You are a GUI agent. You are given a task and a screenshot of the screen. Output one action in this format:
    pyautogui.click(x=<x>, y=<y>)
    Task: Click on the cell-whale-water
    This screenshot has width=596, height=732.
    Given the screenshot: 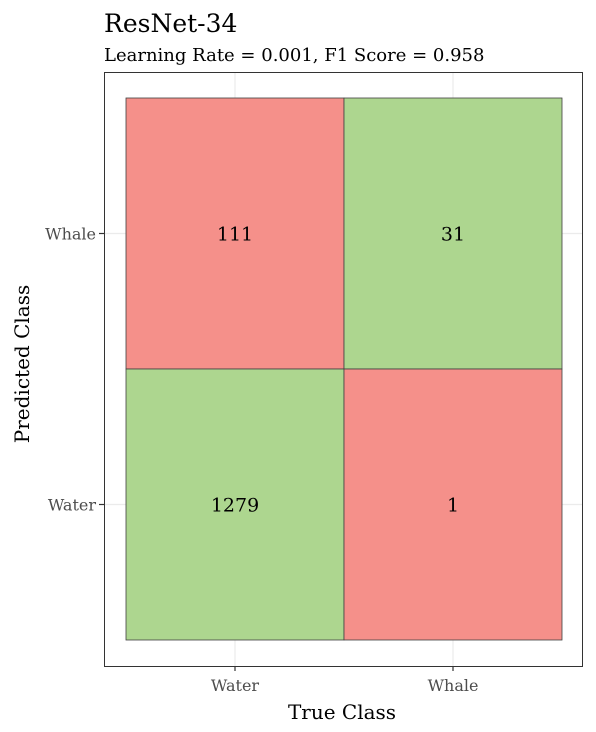 What is the action you would take?
    pyautogui.click(x=453, y=504)
    